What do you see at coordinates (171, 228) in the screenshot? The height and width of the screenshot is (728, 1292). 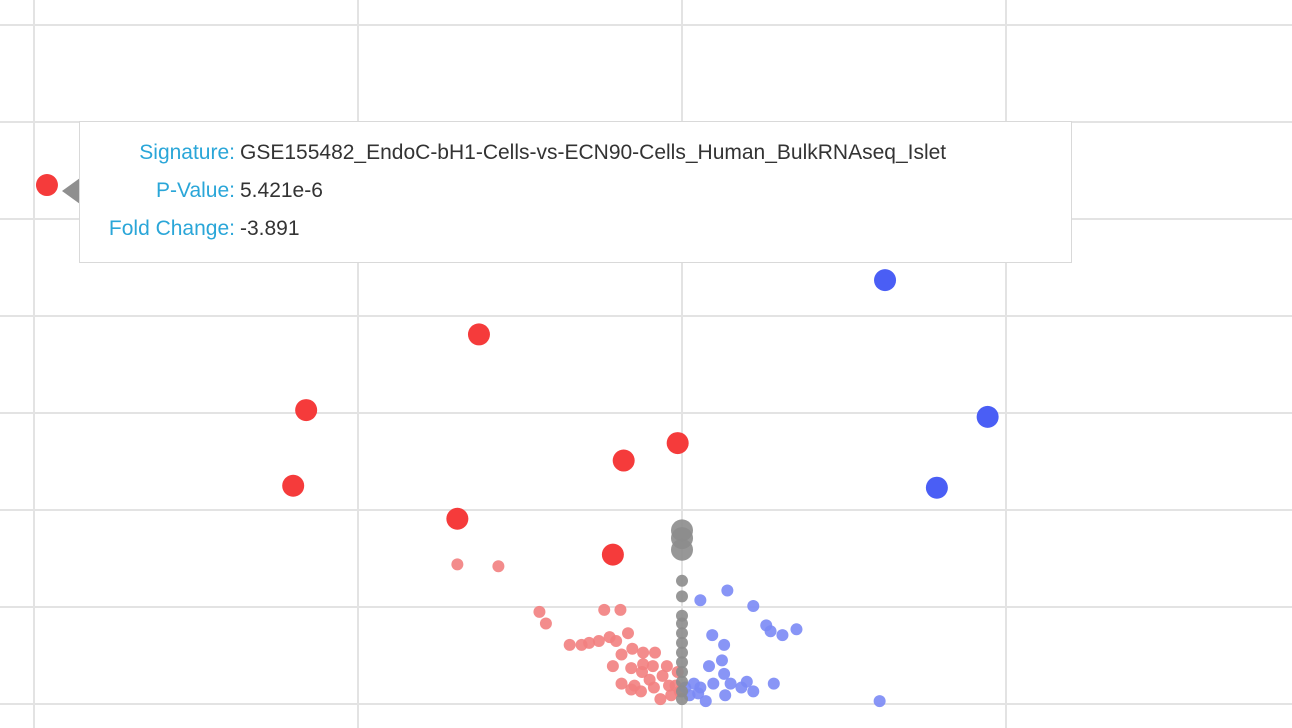 I see `tooltip-label-fold-change: Fold Change:` at bounding box center [171, 228].